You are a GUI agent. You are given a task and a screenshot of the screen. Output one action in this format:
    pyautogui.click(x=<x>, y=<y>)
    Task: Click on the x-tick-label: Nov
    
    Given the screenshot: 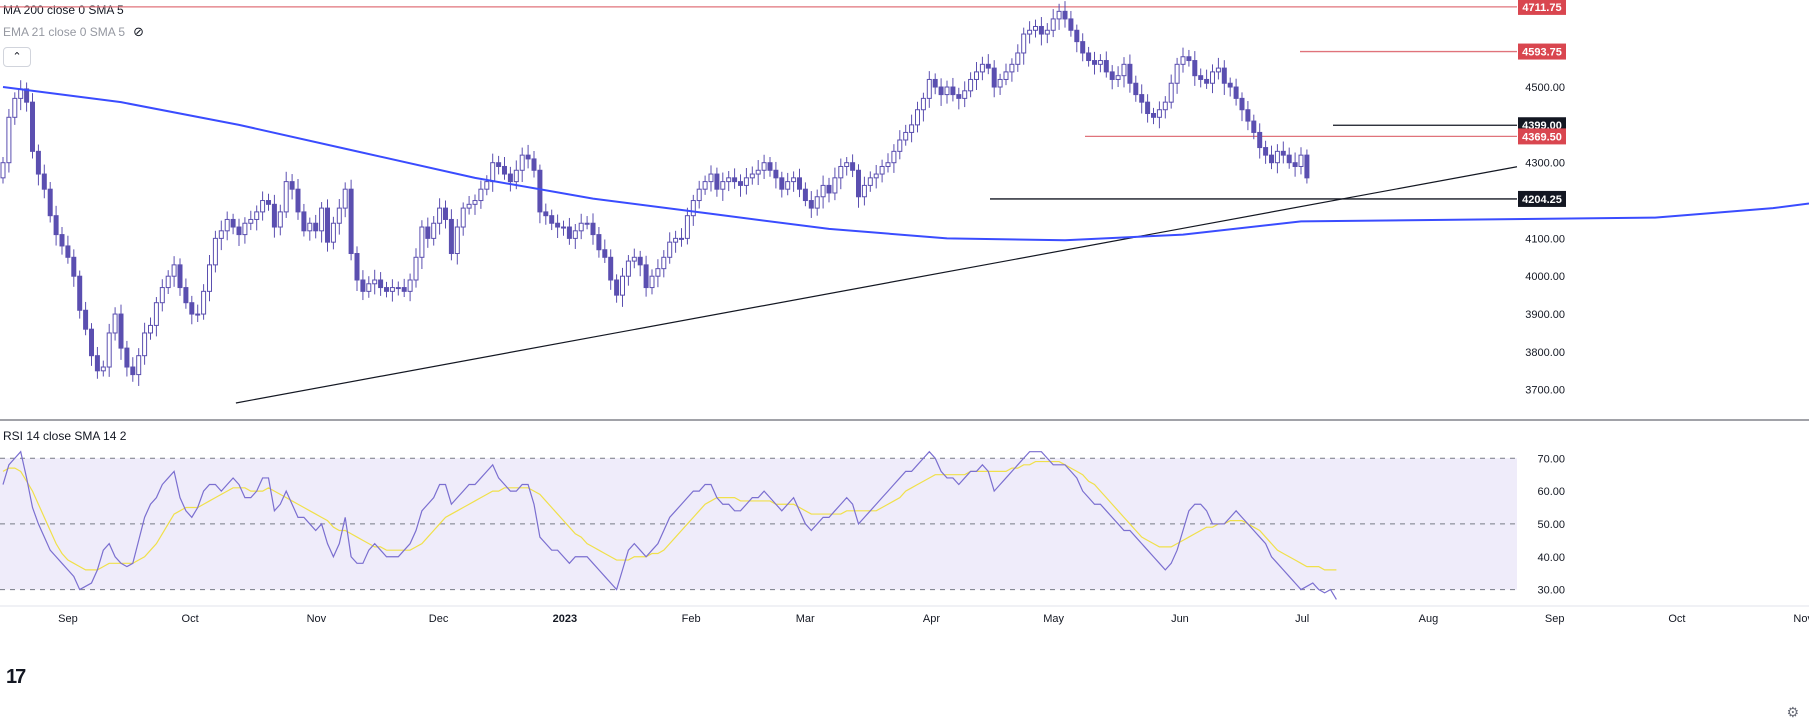 What is the action you would take?
    pyautogui.click(x=1801, y=619)
    